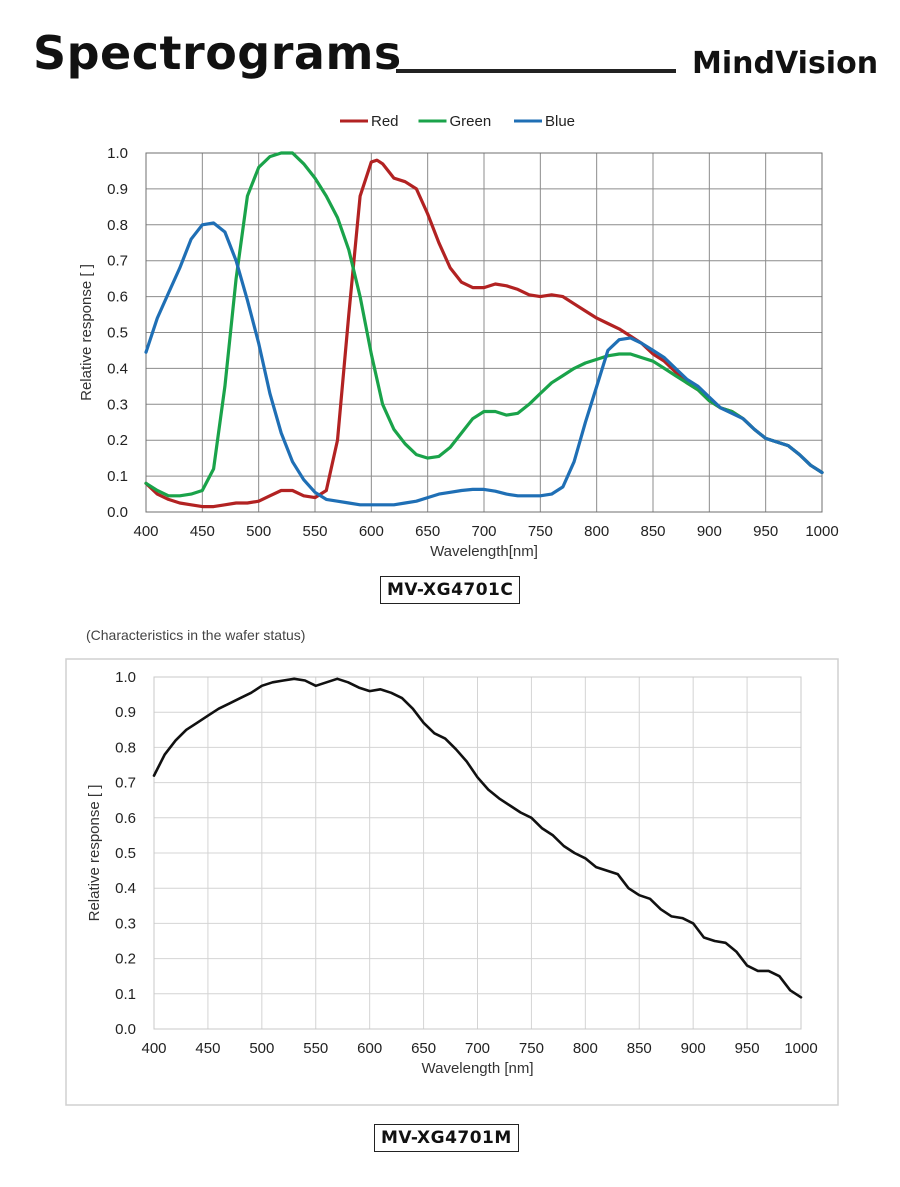  What do you see at coordinates (450, 590) in the screenshot?
I see `model-label-color: MV-XG4701C` at bounding box center [450, 590].